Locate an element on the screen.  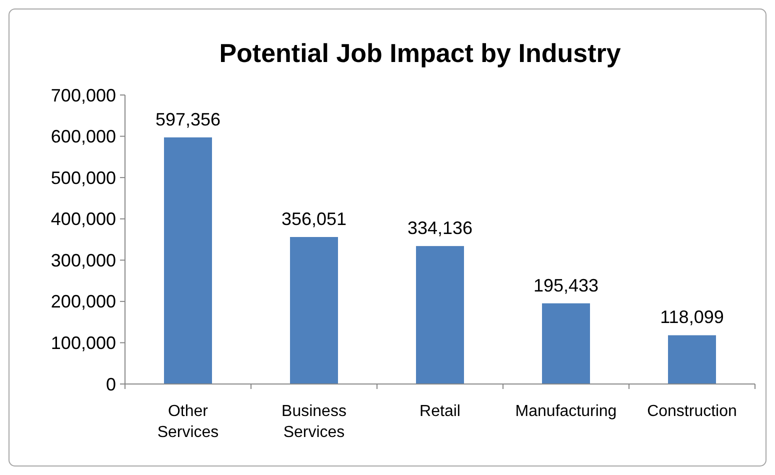
x-tick-label: Manufacturing is located at coordinates (566, 411).